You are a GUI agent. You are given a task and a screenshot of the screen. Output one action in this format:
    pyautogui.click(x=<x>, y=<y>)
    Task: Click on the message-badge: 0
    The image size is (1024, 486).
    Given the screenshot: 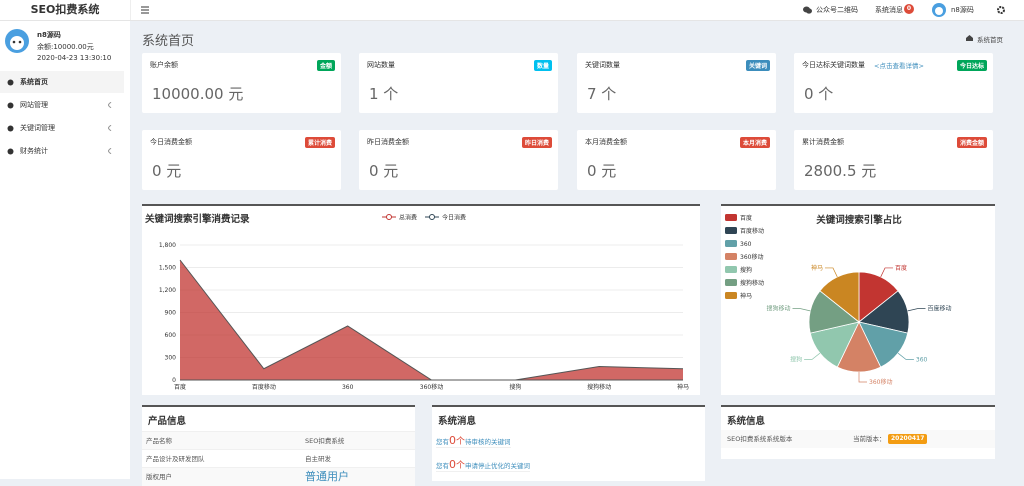 What is the action you would take?
    pyautogui.click(x=909, y=9)
    